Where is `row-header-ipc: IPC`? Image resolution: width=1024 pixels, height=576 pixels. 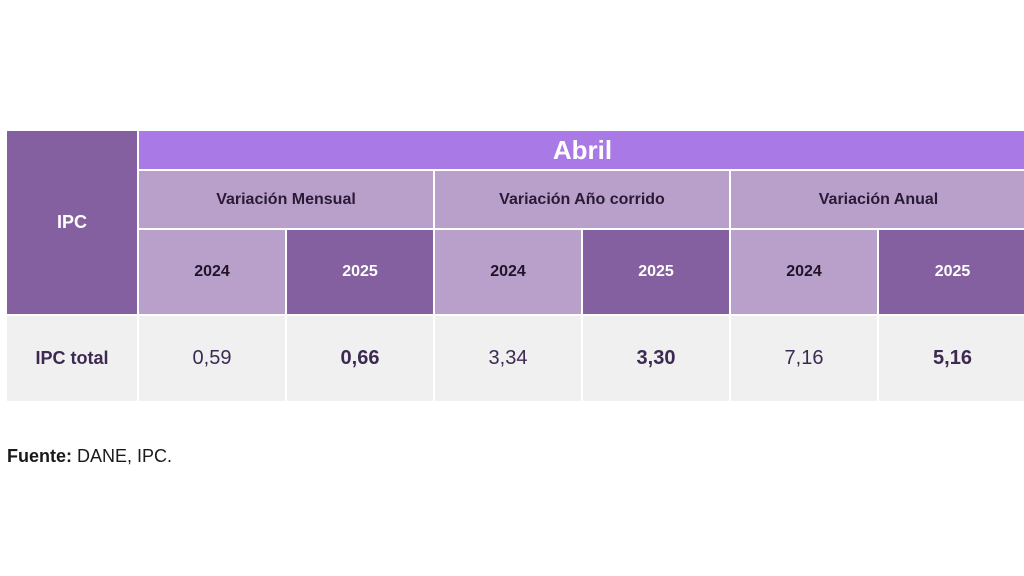 row-header-ipc: IPC is located at coordinates (72, 222).